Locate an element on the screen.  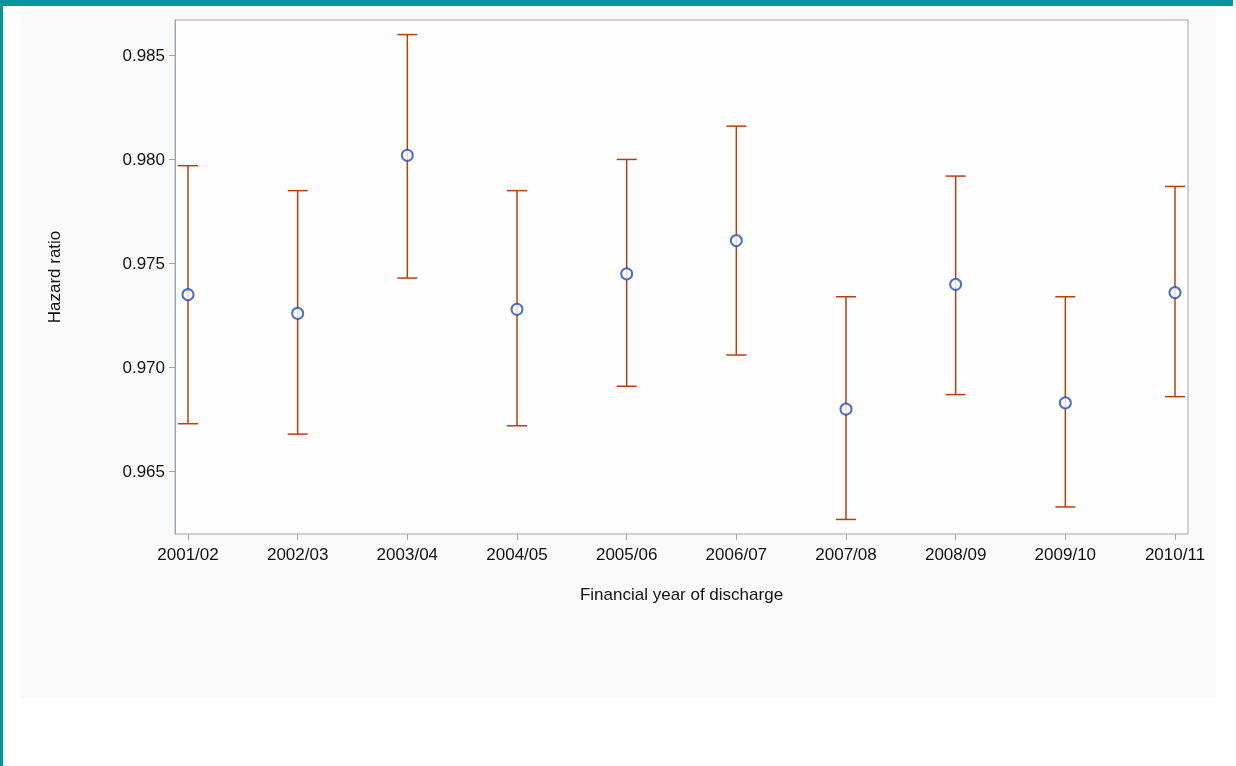
y-tick-label: 0.980 is located at coordinates (143, 159).